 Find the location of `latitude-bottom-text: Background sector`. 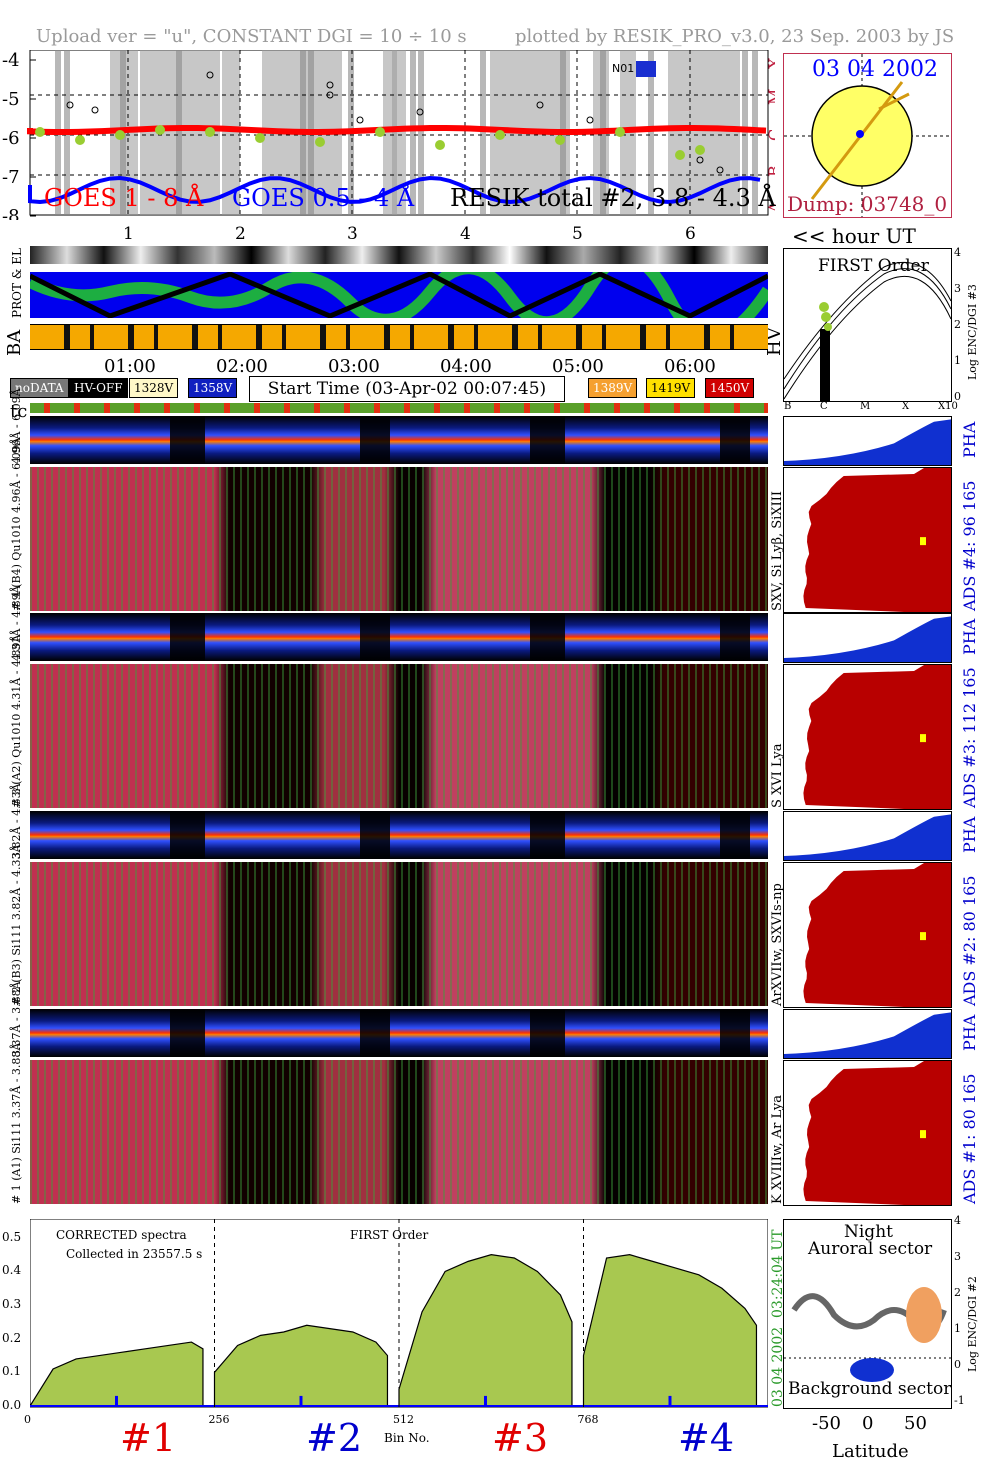

latitude-bottom-text: Background sector is located at coordinates (870, 1389).